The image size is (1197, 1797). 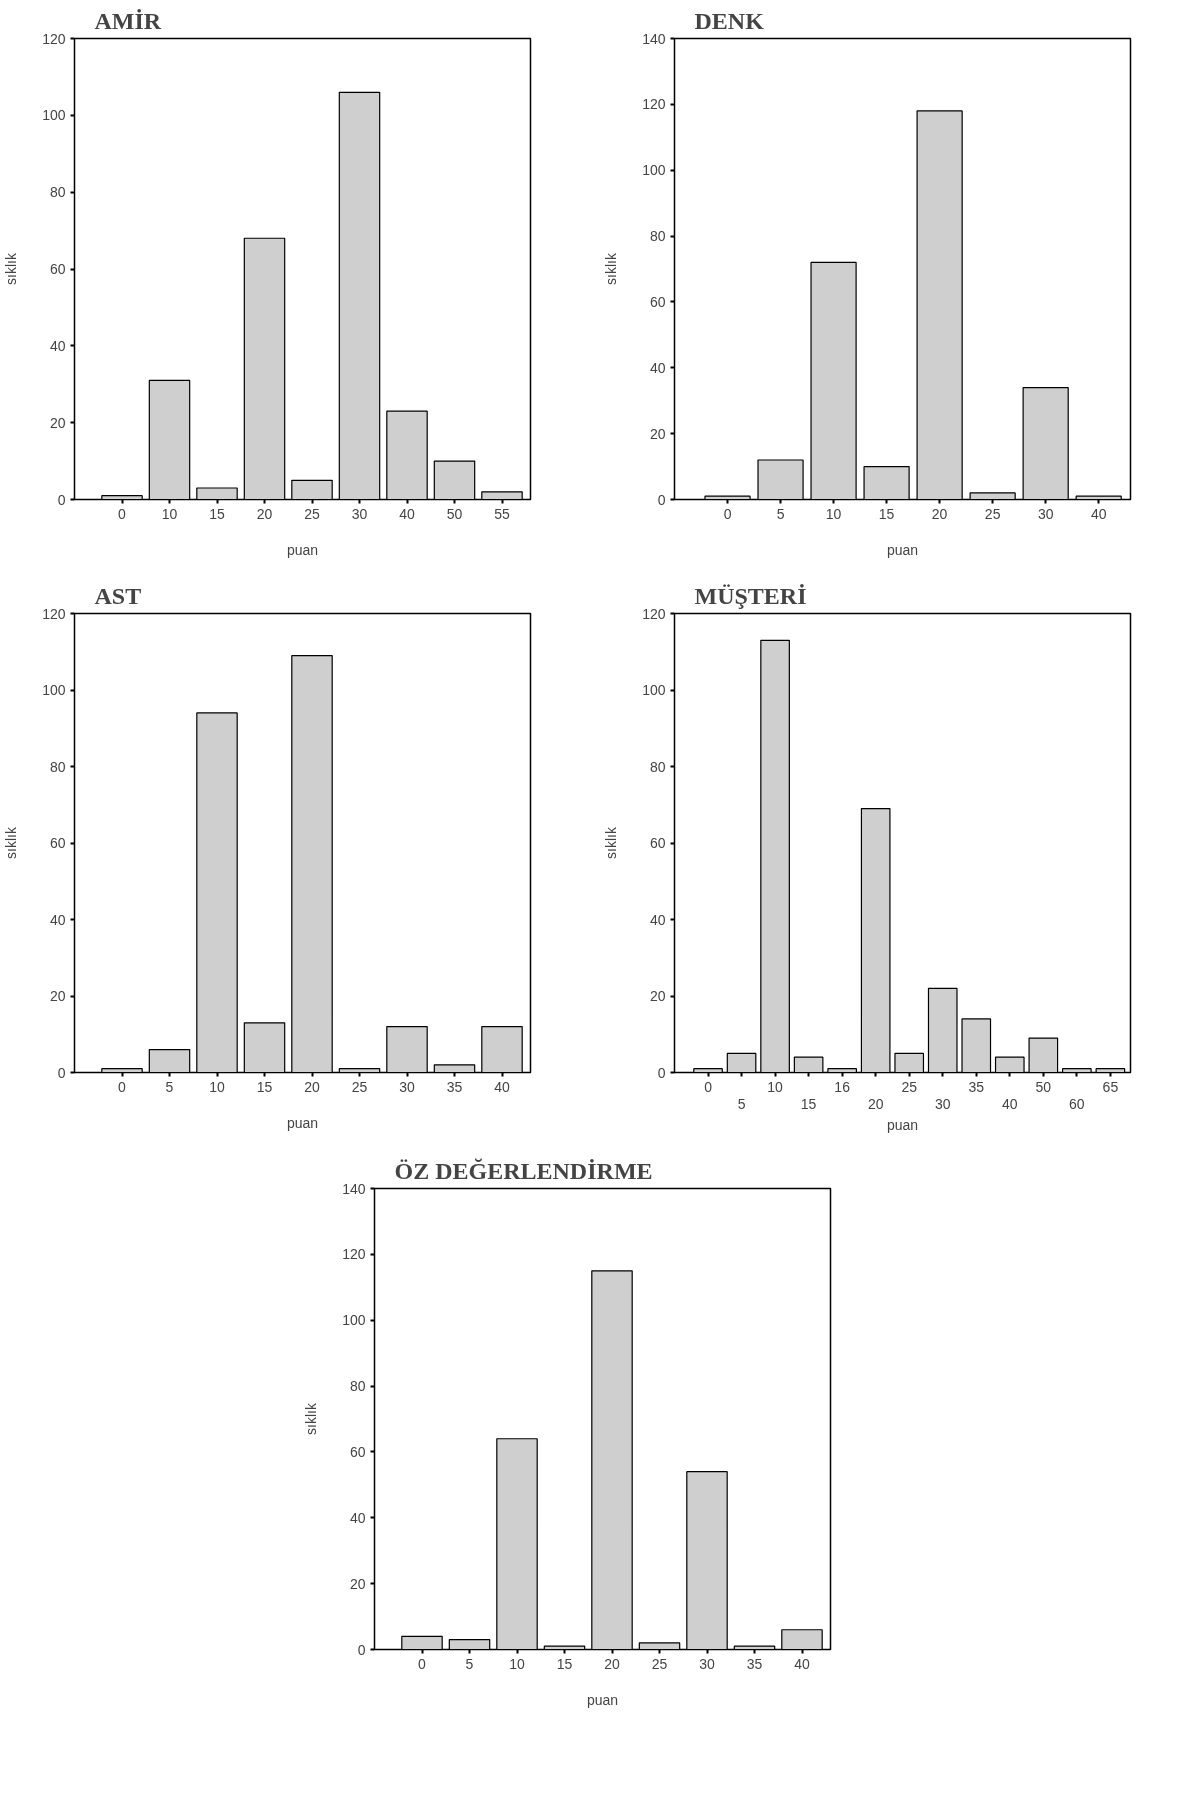 I want to click on chart-title: DENK, so click(x=729, y=20).